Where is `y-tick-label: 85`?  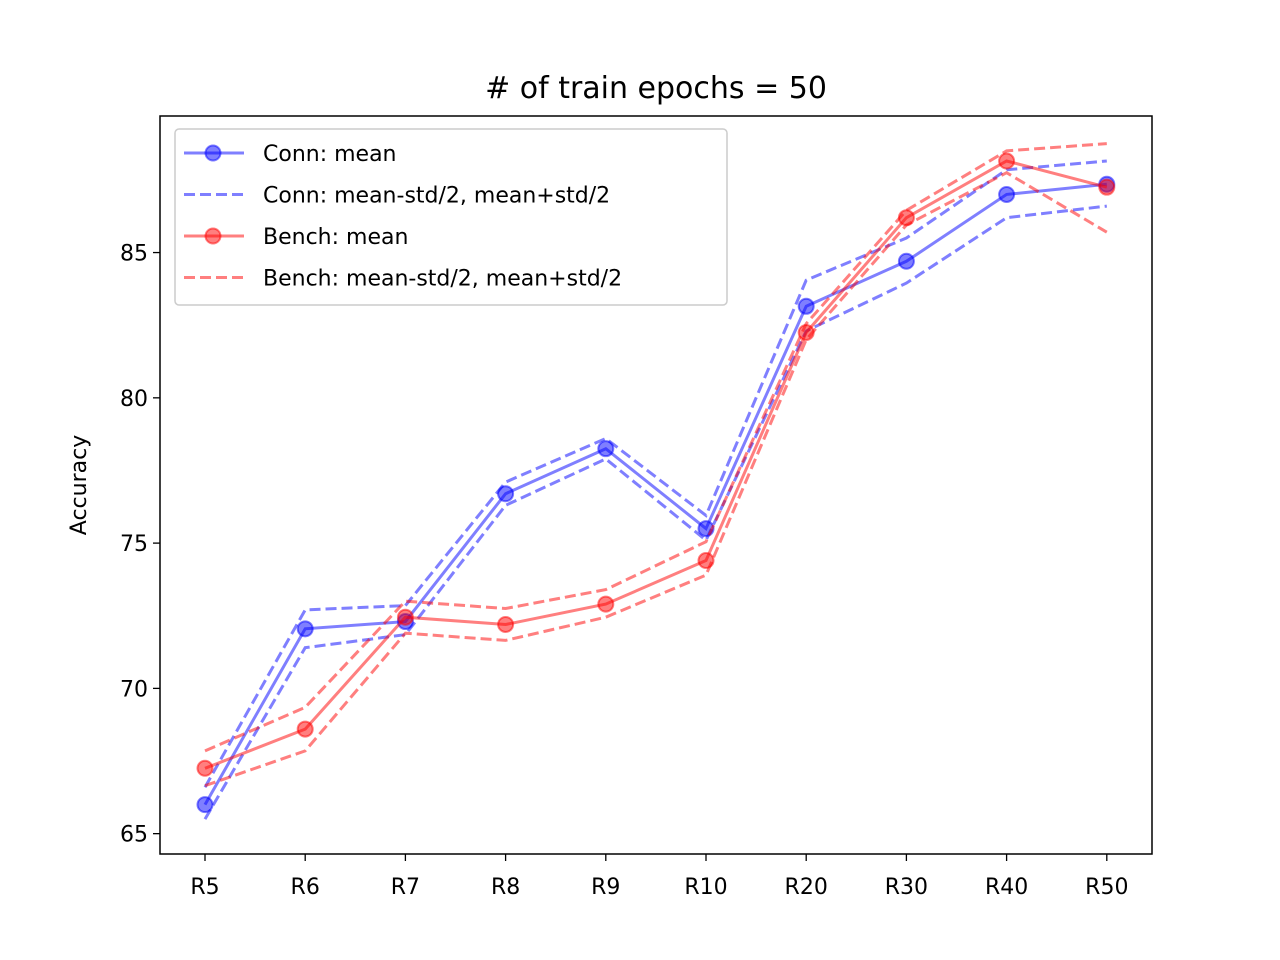 y-tick-label: 85 is located at coordinates (134, 254).